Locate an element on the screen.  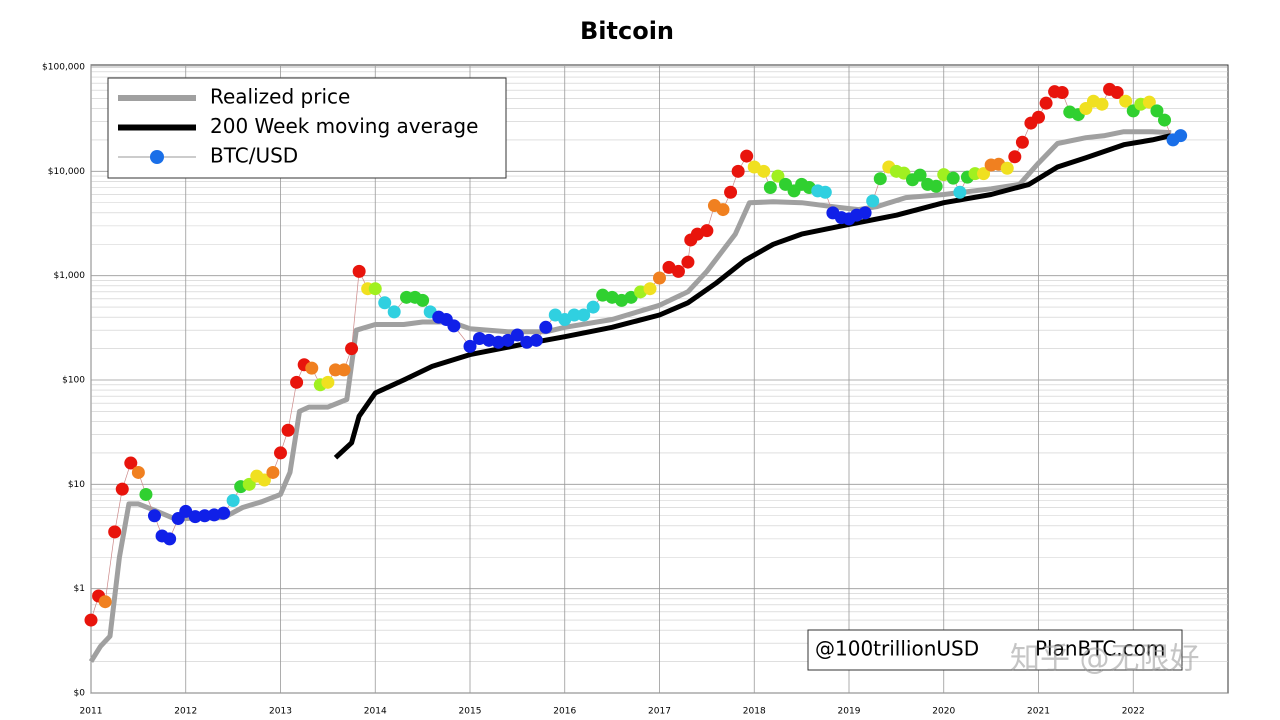
credit-box is located at coordinates (995, 650).